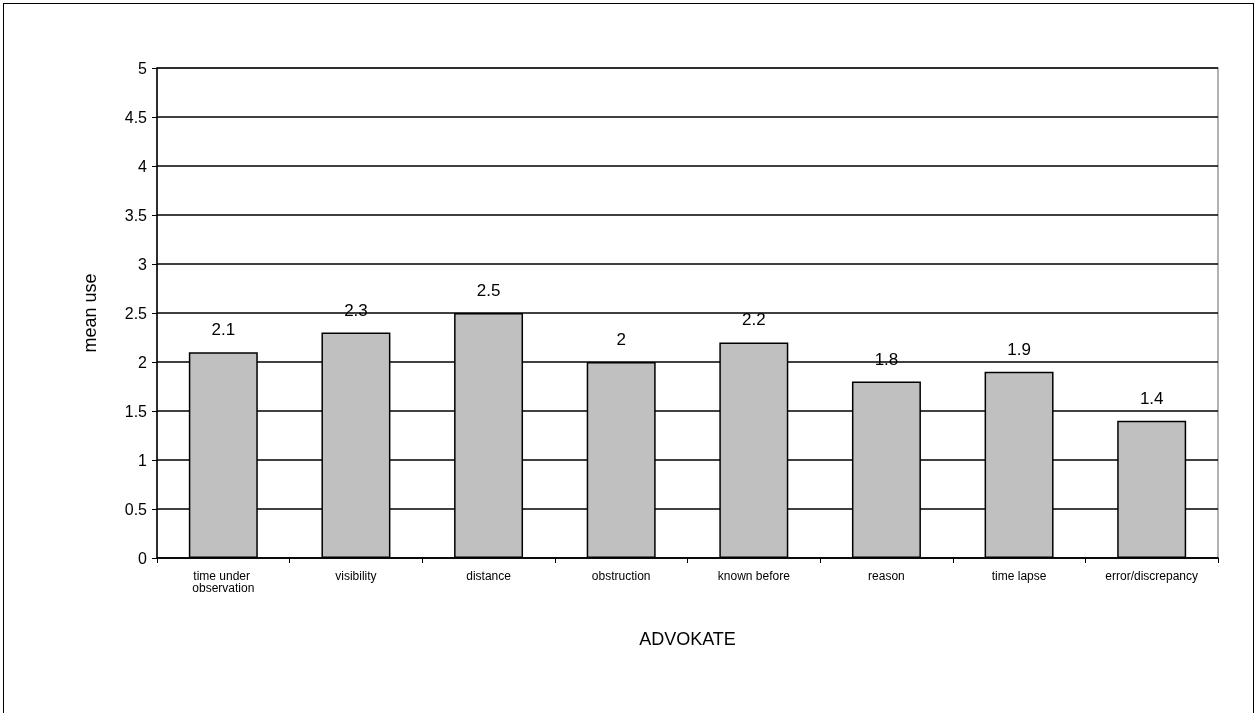 The image size is (1260, 713). Describe the element at coordinates (753, 320) in the screenshot. I see `data-label: 2.2` at that location.